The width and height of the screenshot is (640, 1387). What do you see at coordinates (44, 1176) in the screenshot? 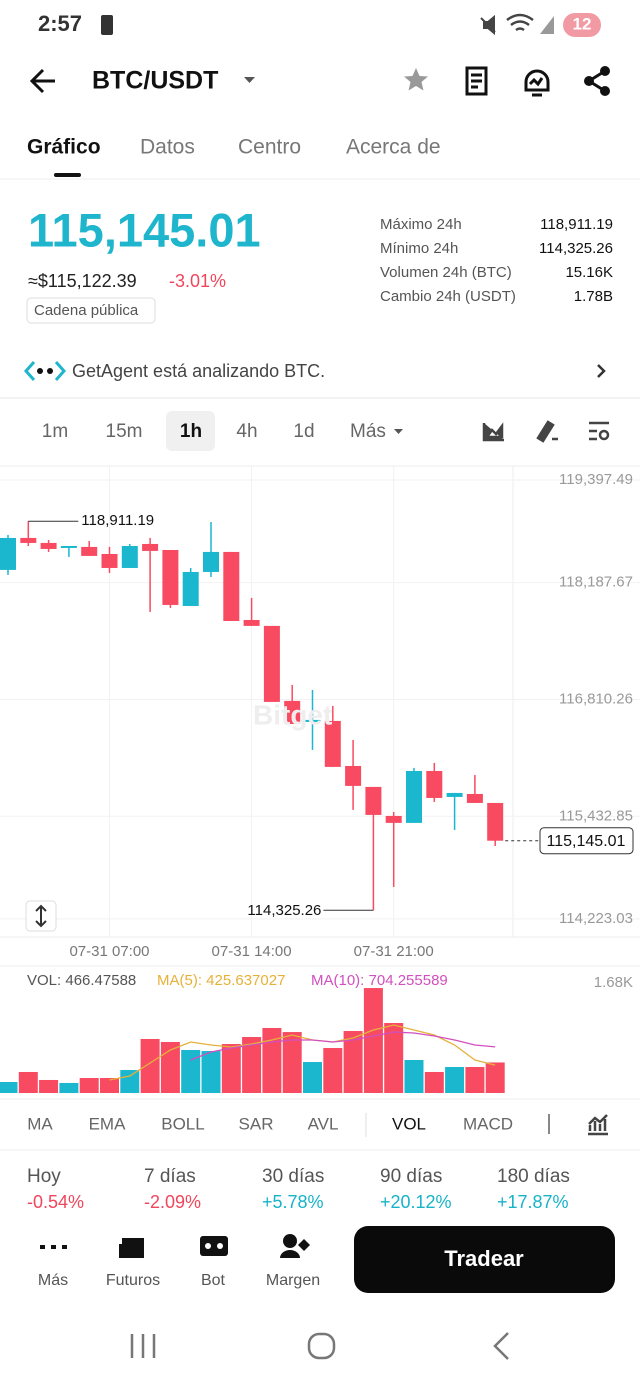
I see `period-label: Hoy` at bounding box center [44, 1176].